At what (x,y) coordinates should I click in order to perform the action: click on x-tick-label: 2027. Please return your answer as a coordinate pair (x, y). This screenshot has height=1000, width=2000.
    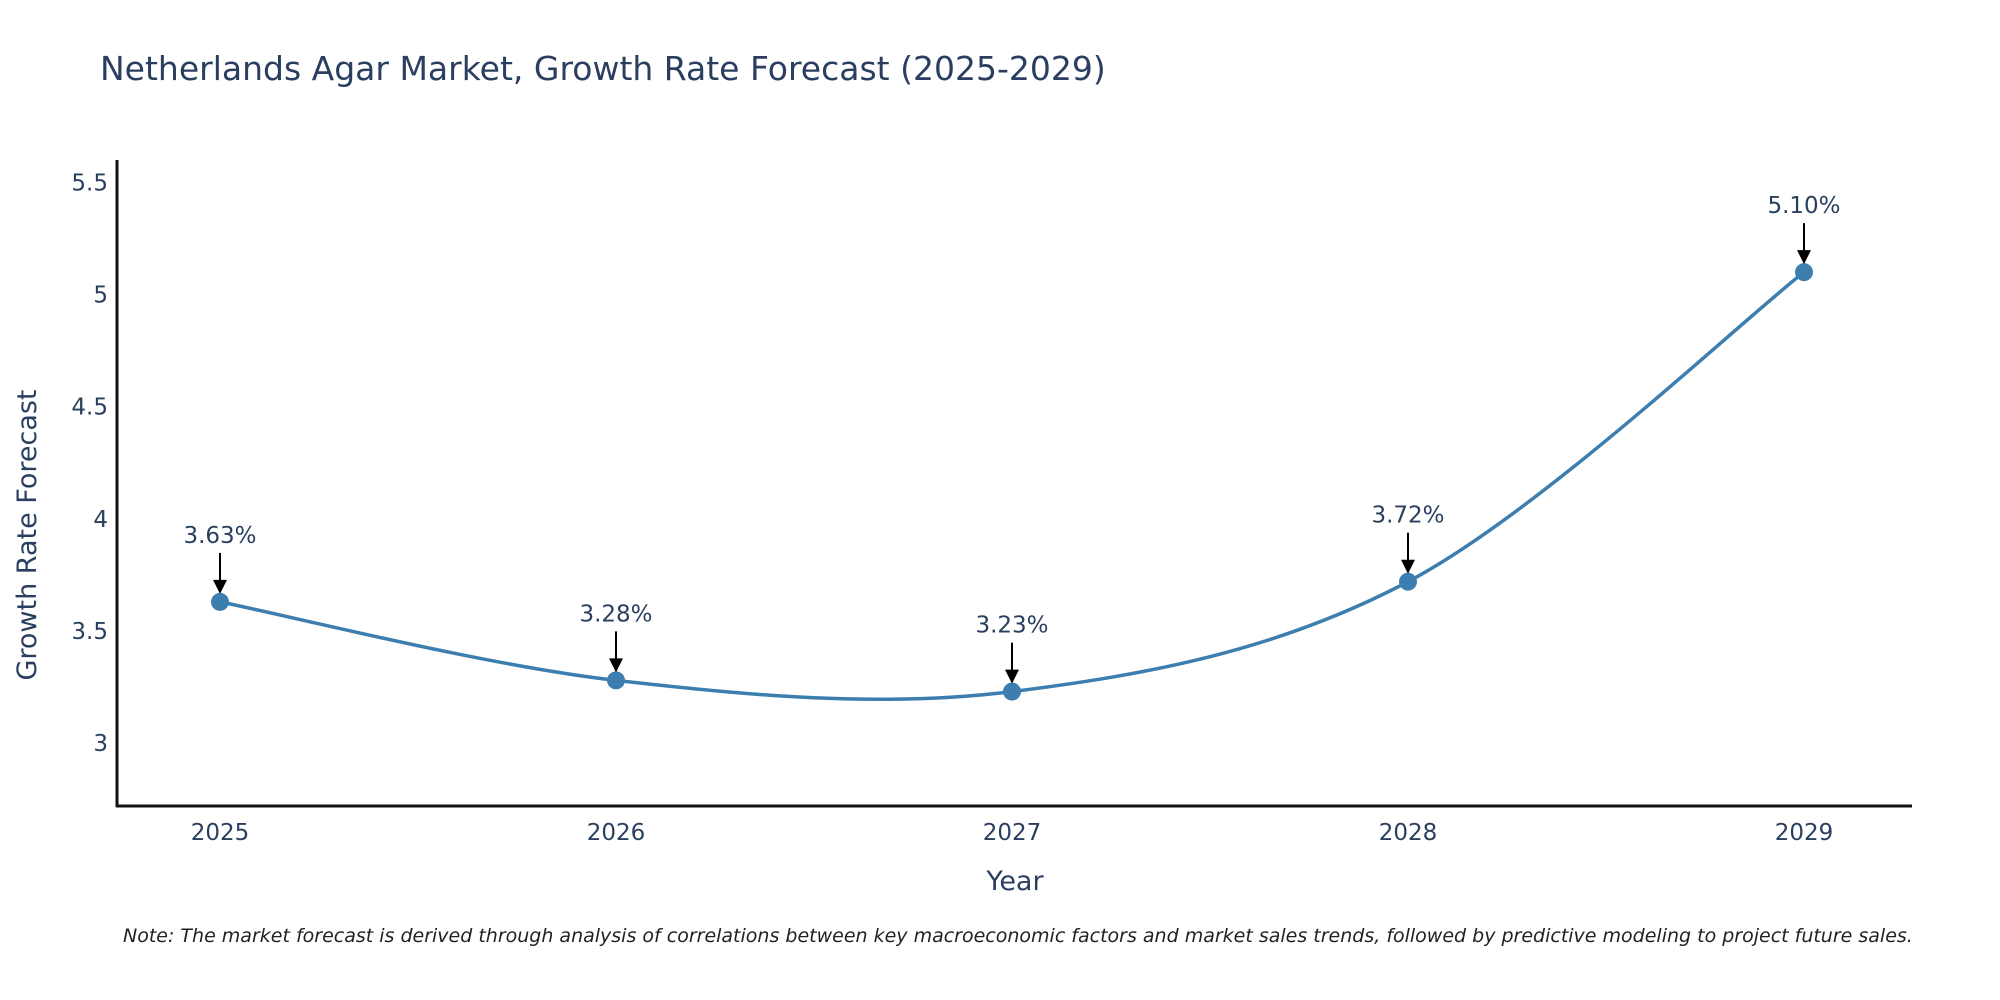
    Looking at the image, I should click on (1012, 833).